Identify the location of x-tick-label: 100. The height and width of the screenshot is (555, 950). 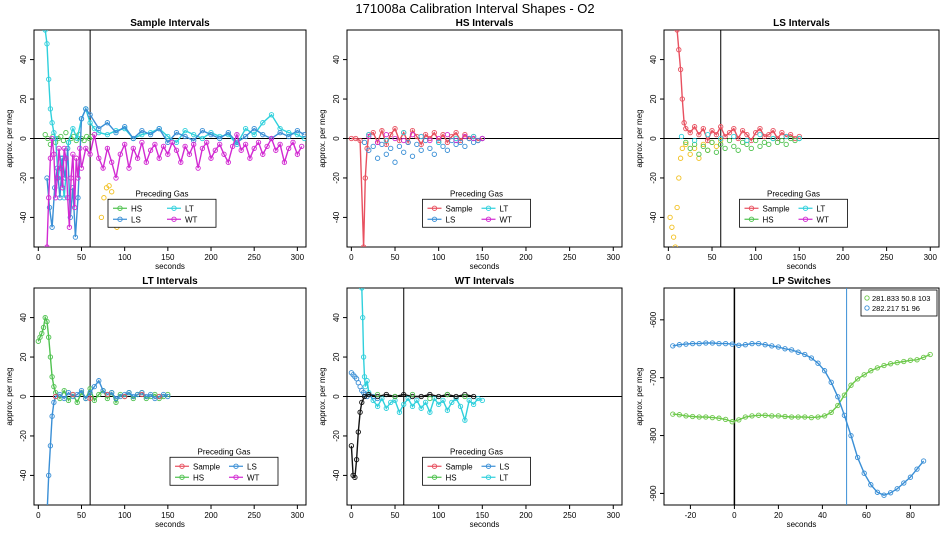
(756, 257).